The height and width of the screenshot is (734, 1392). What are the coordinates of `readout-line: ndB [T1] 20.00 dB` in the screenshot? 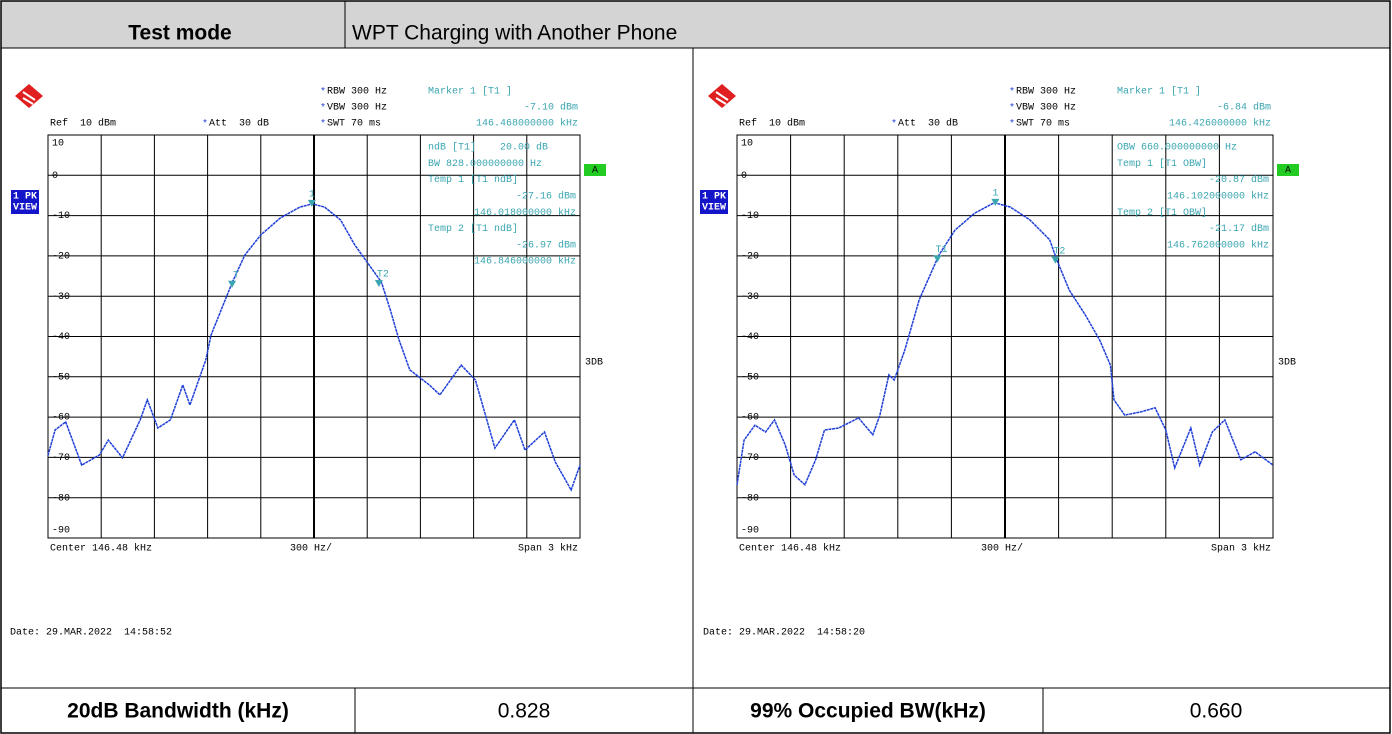 It's located at (488, 148).